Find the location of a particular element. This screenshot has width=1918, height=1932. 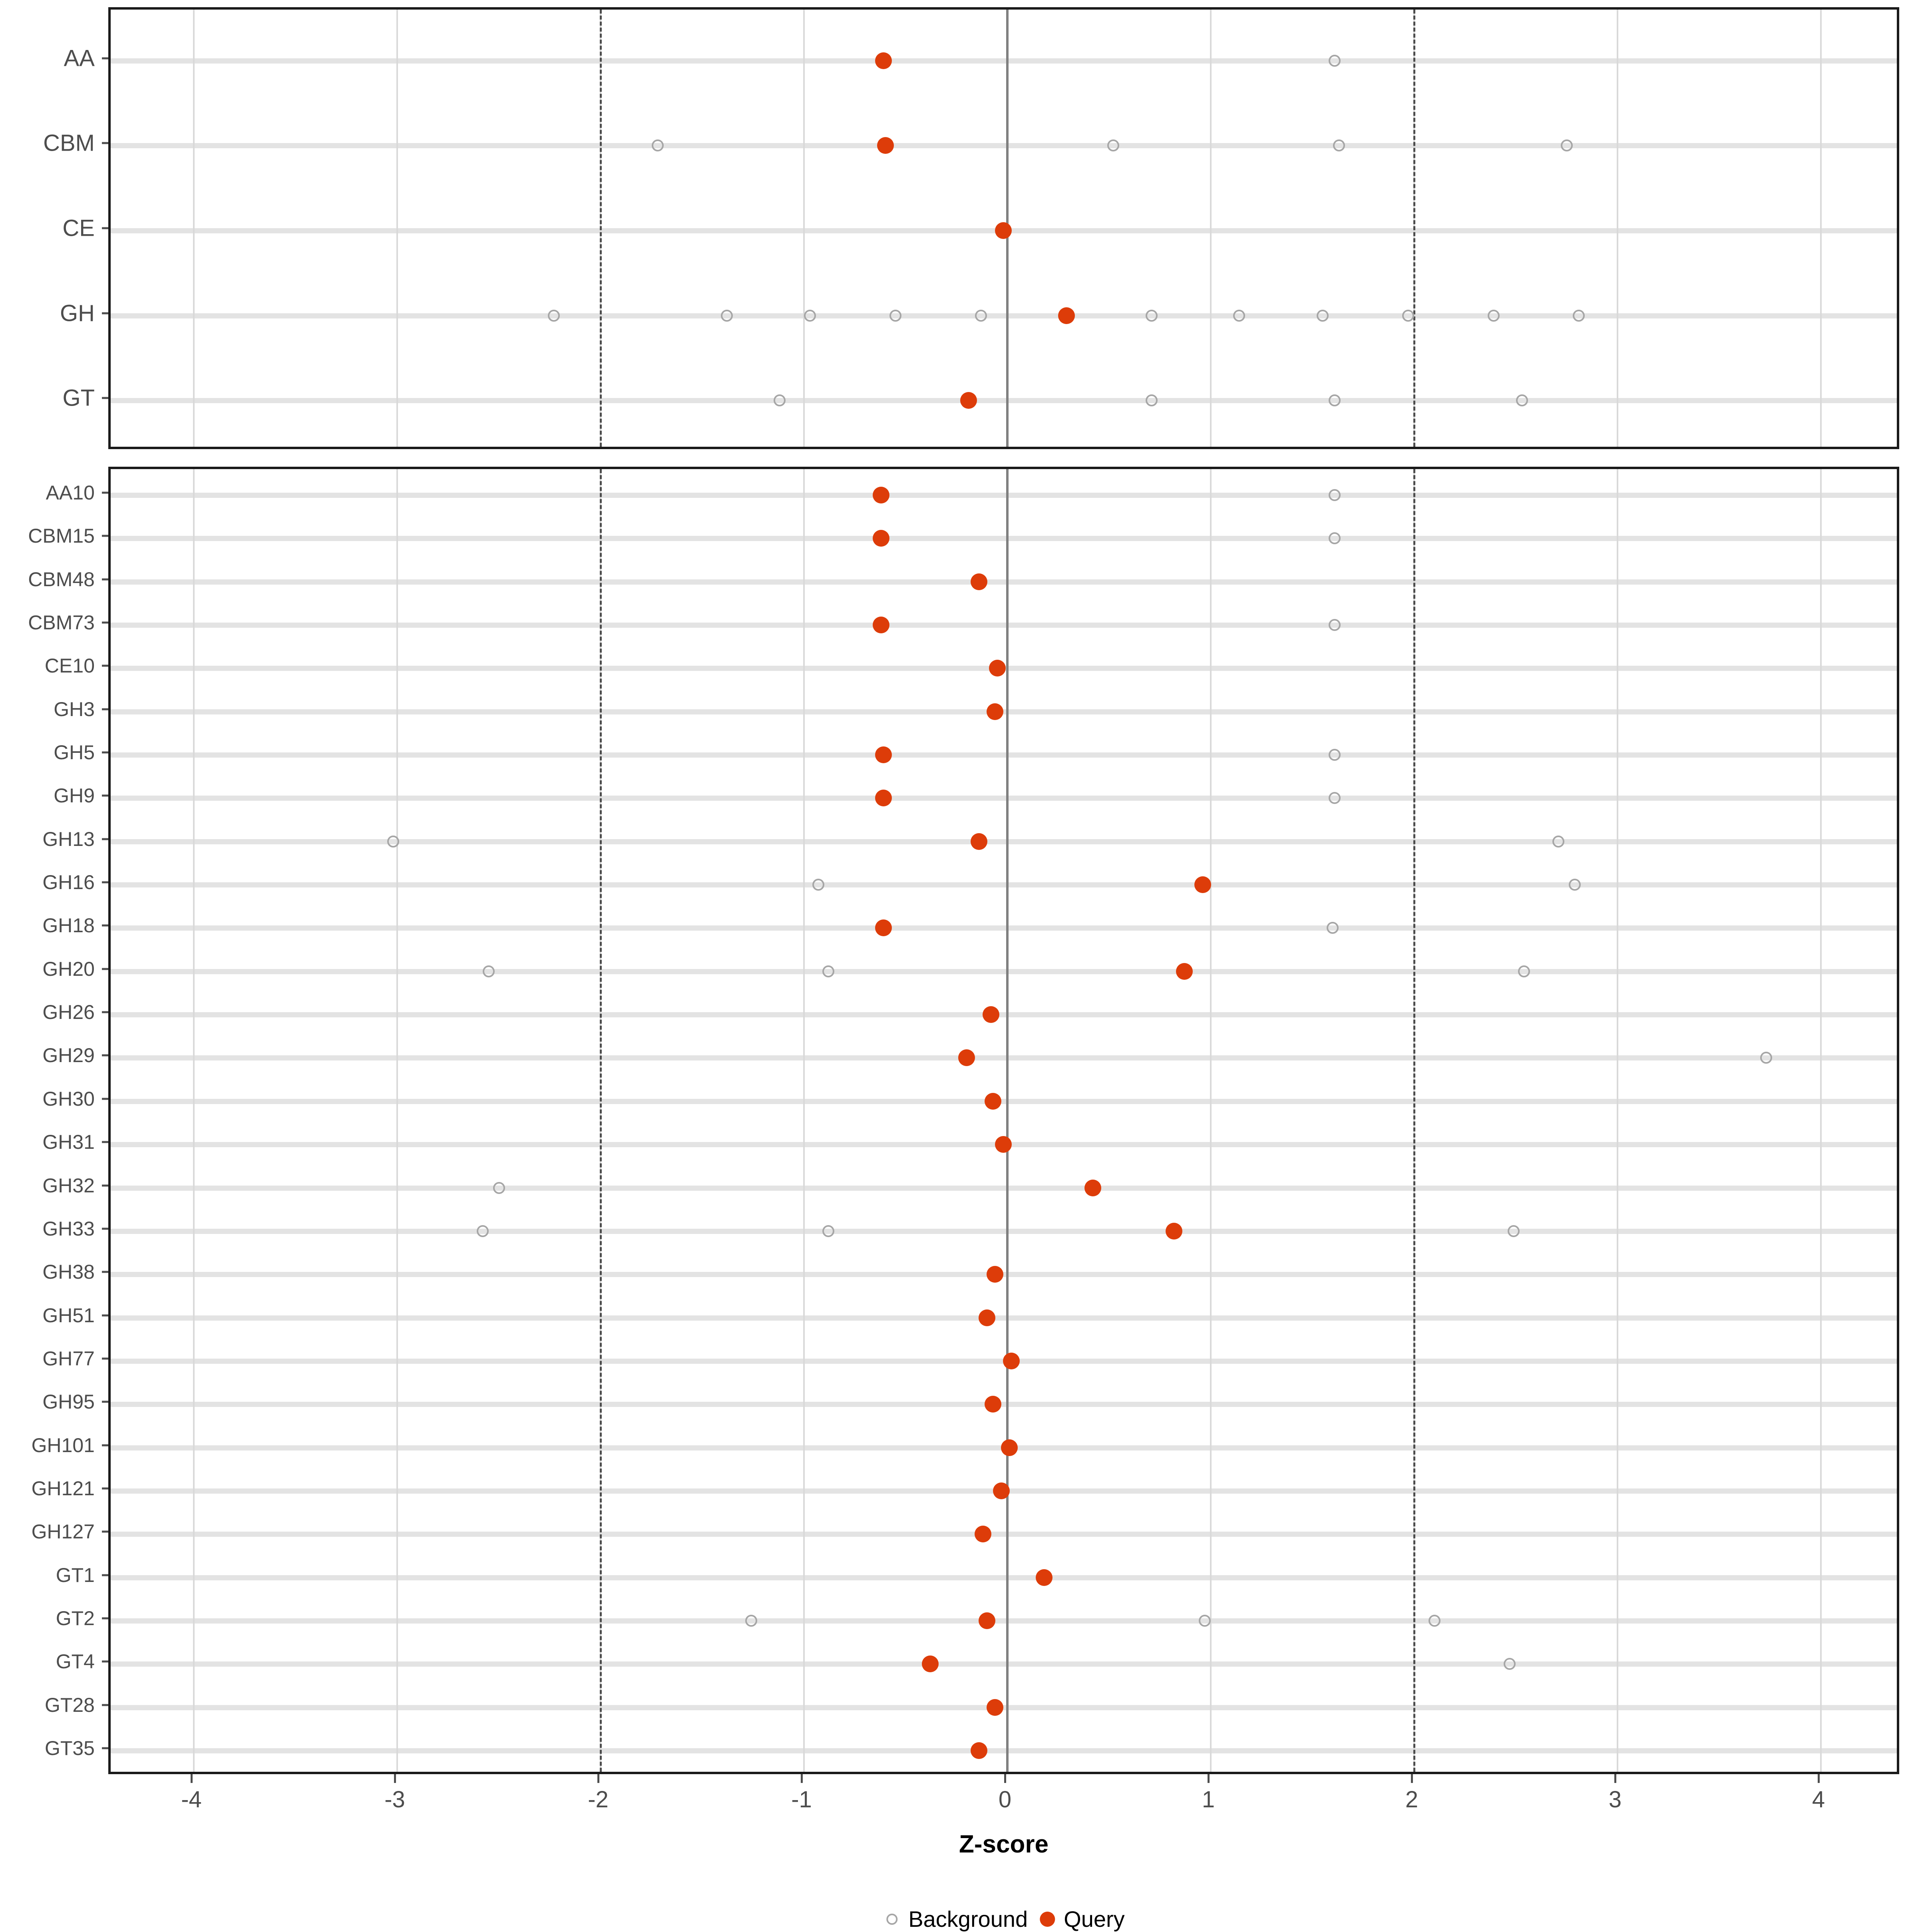

legend-item-query: Query is located at coordinates (1081, 1919).